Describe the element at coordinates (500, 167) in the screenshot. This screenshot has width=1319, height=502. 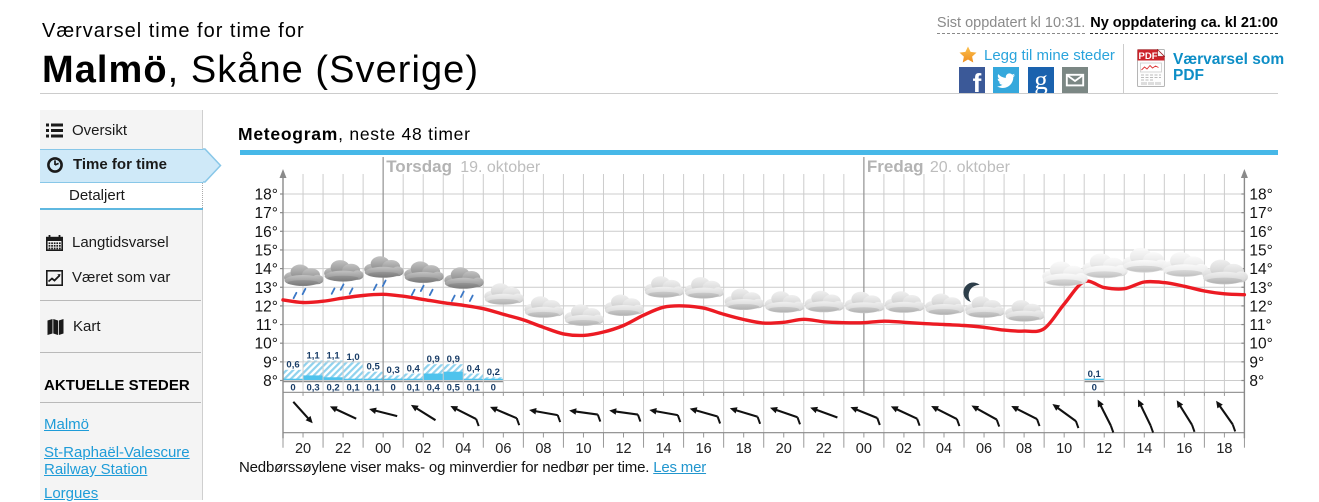
I see `svg-text: 19. oktober` at that location.